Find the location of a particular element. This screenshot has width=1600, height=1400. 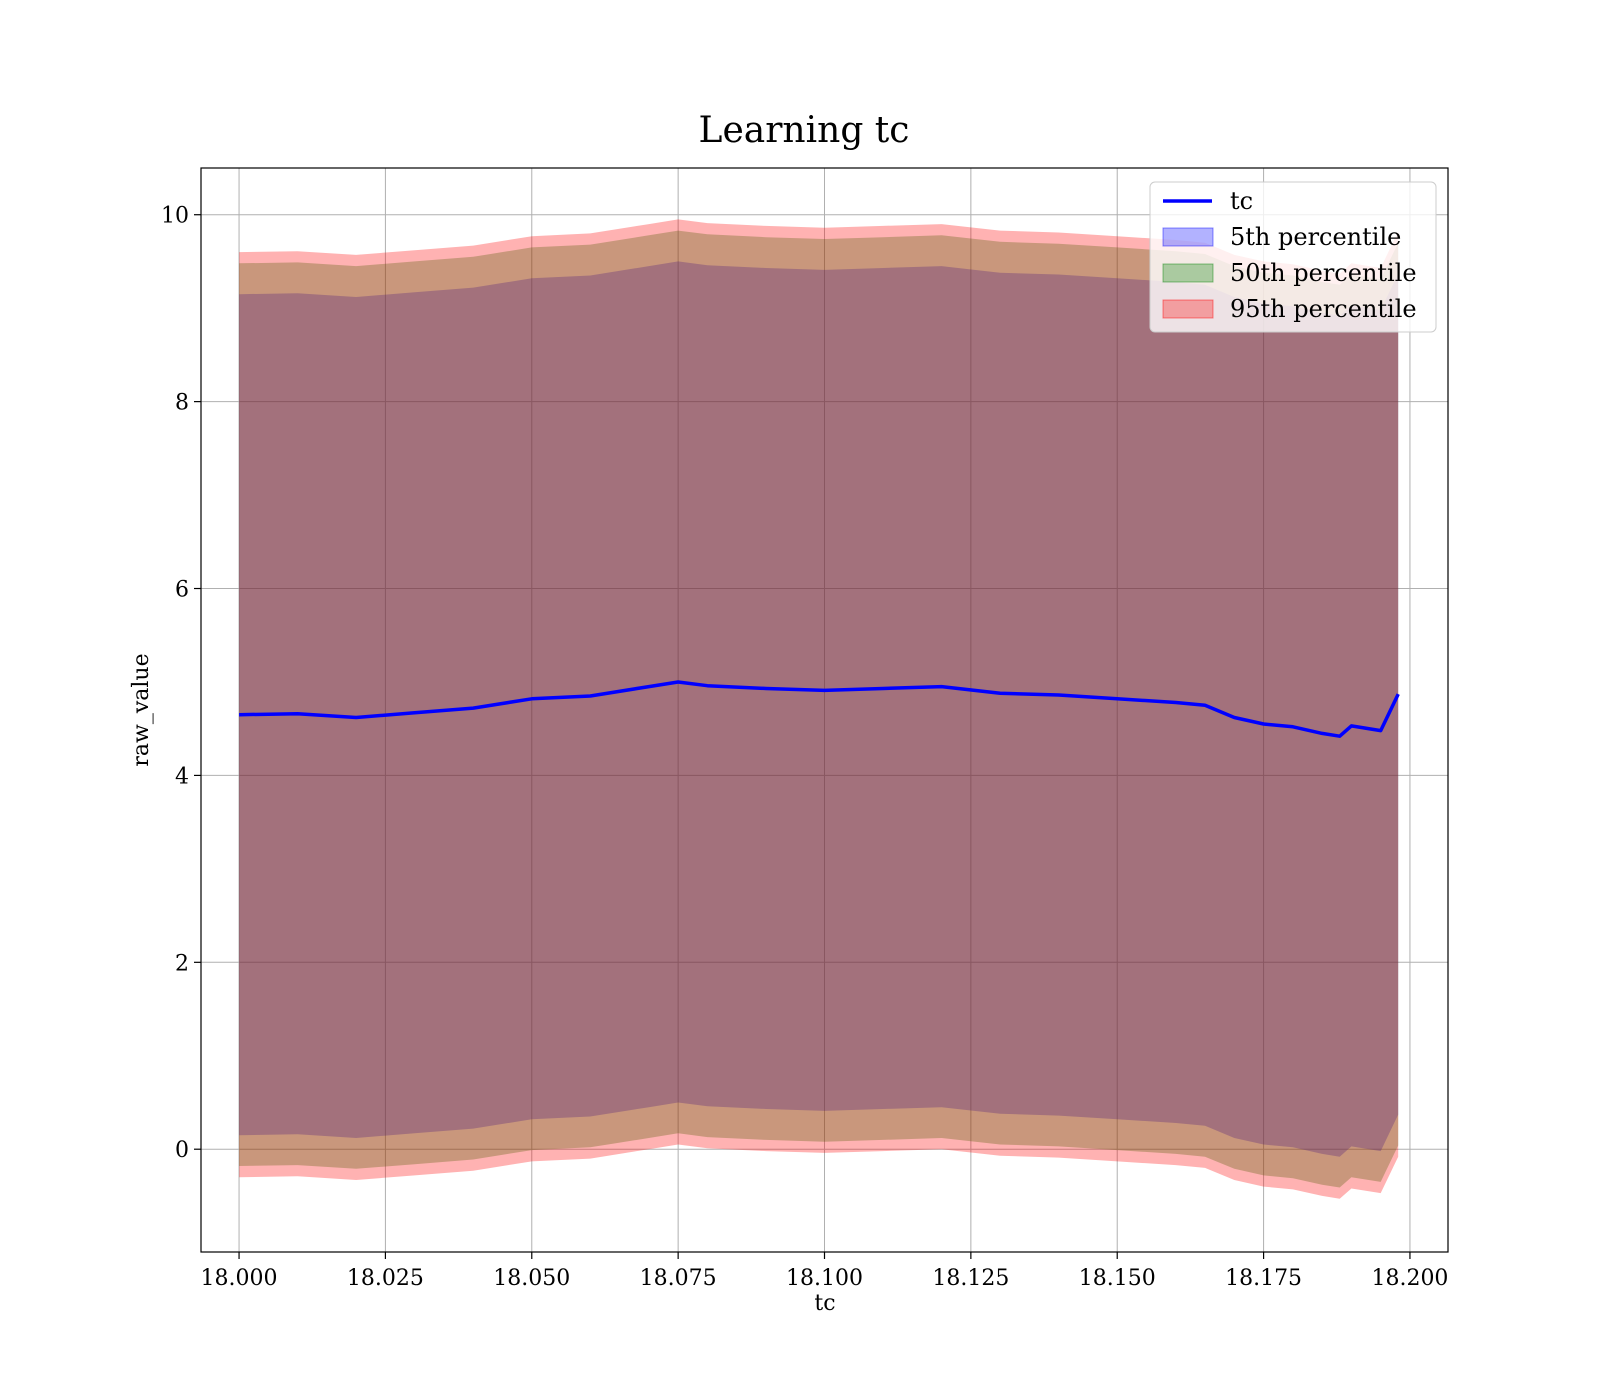

legend-frame is located at coordinates (1293, 257).